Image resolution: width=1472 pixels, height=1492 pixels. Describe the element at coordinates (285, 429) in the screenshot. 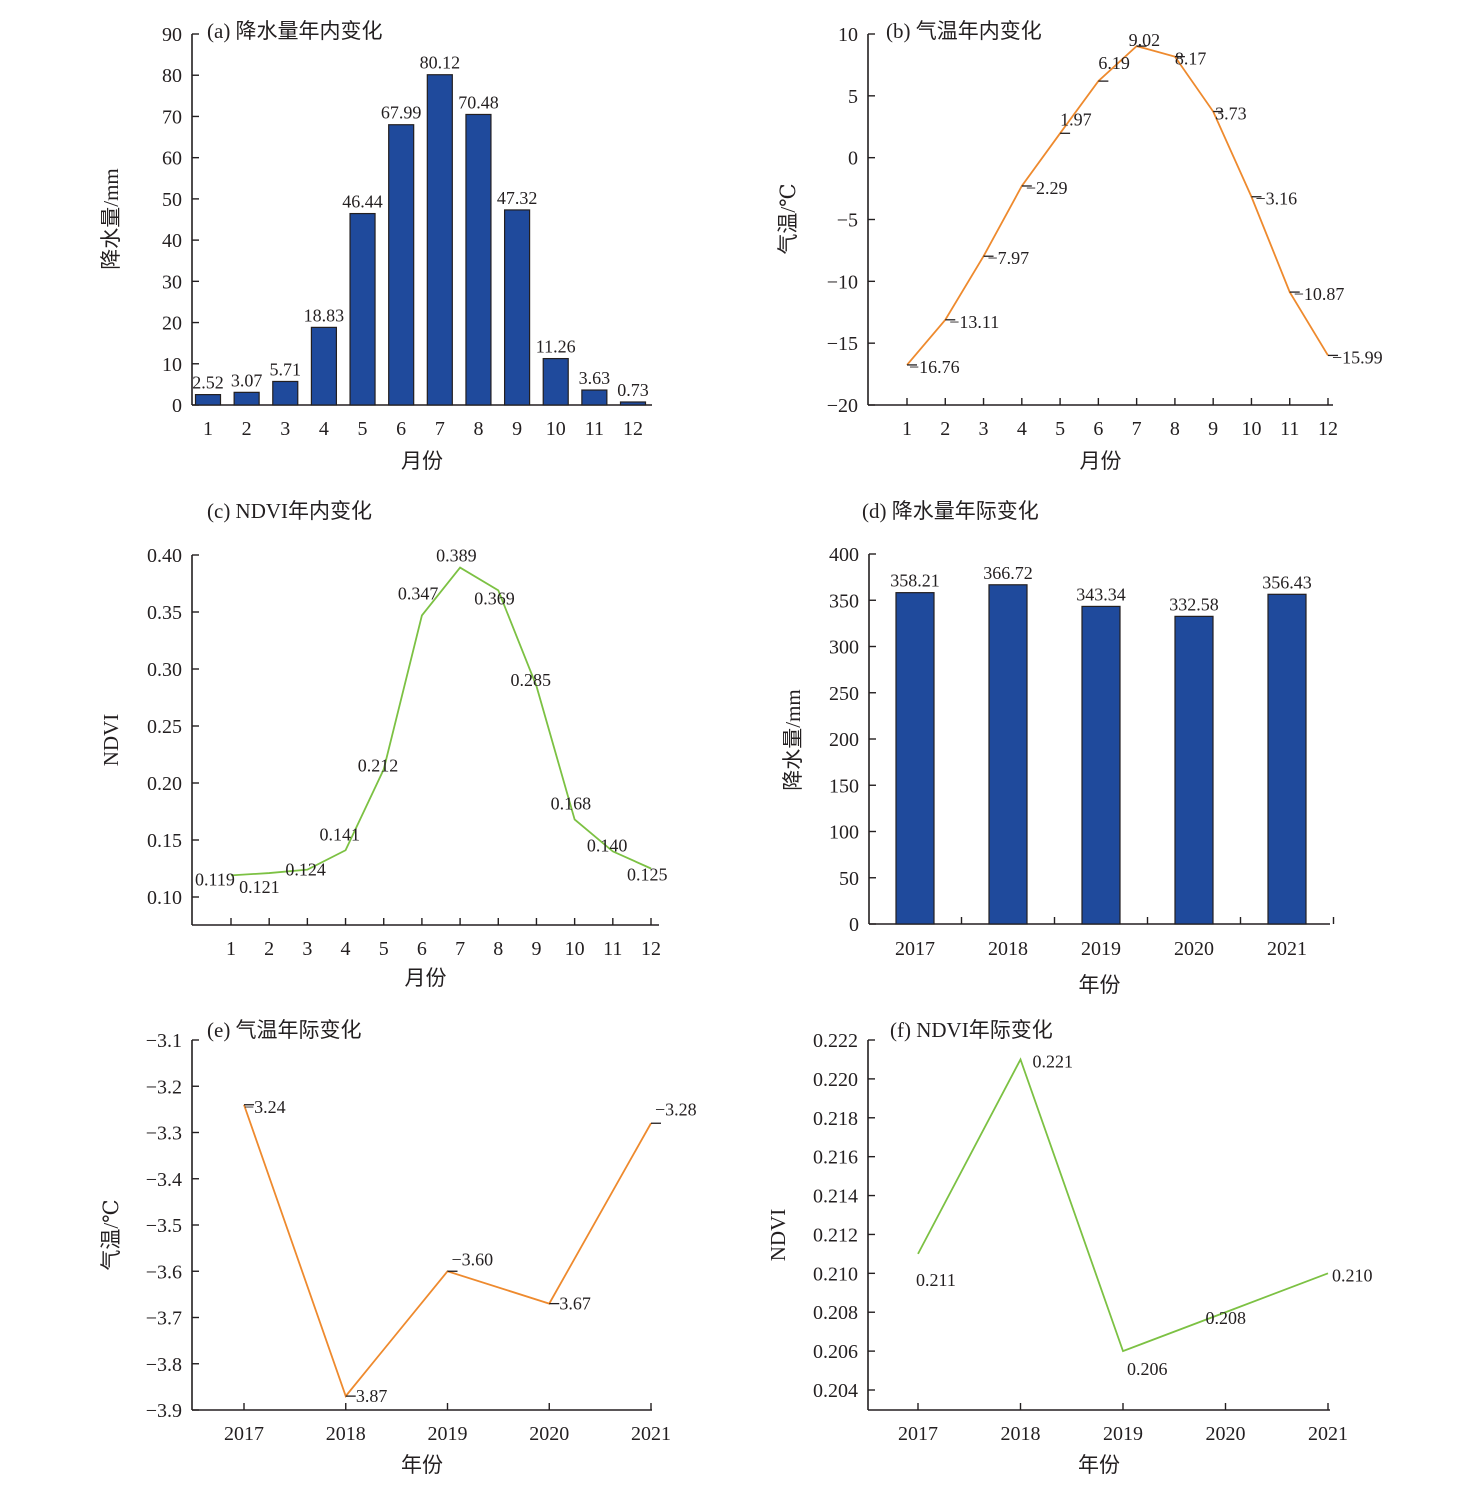

I see `x-tick-label: 3` at that location.